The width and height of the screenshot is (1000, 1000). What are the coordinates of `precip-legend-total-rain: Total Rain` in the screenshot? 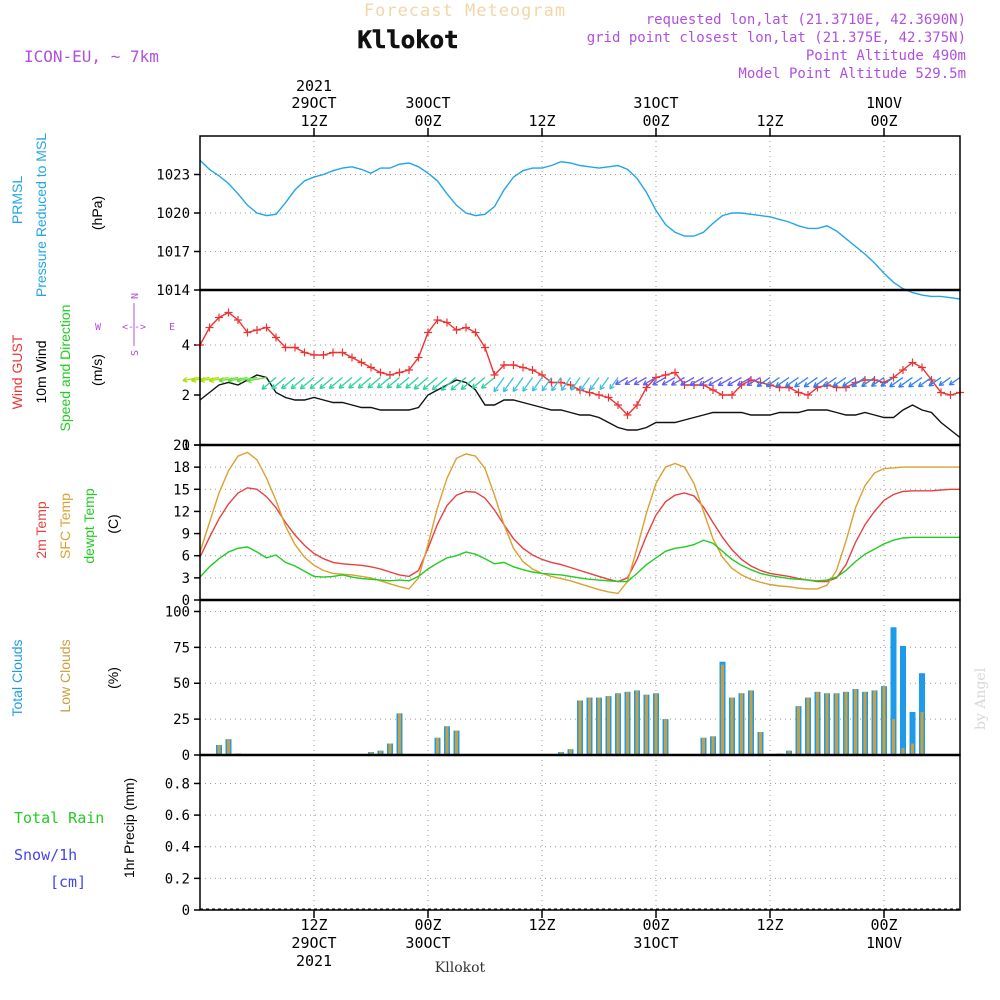 It's located at (59, 818).